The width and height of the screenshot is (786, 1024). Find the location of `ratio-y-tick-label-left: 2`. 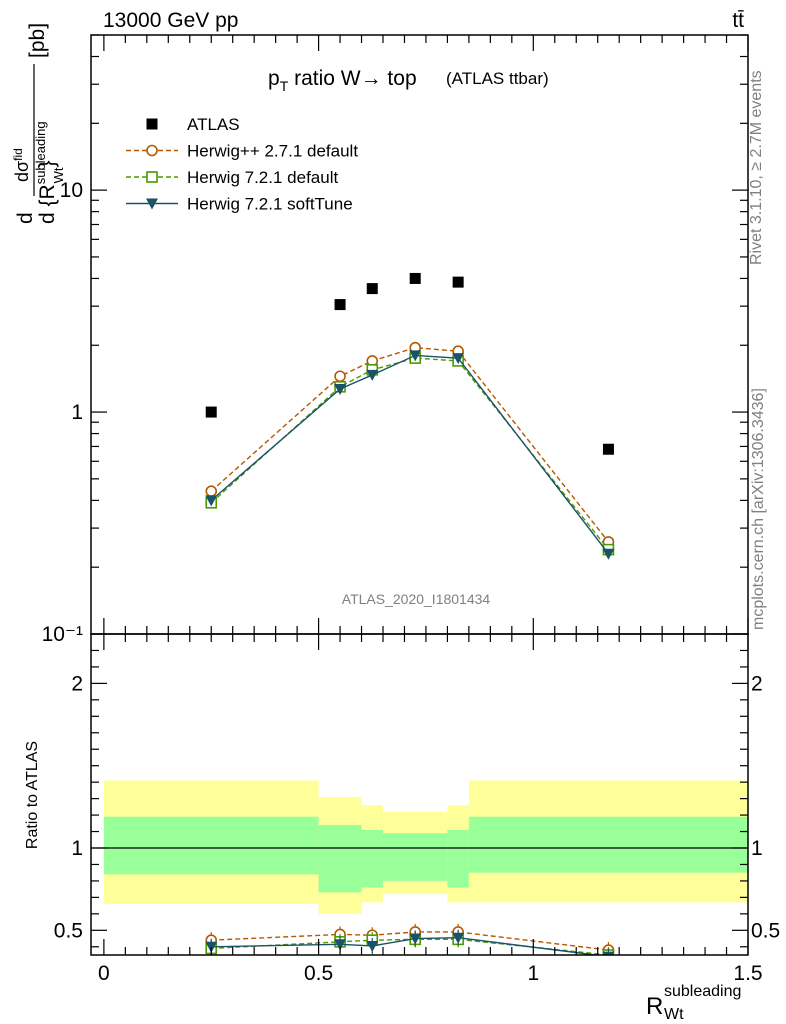

ratio-y-tick-label-left: 2 is located at coordinates (77, 683).